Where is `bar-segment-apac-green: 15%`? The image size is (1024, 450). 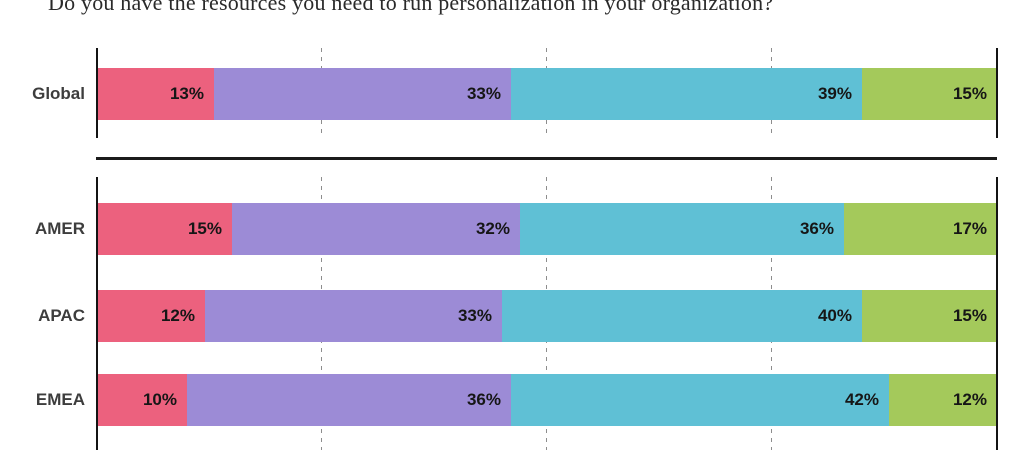
bar-segment-apac-green: 15% is located at coordinates (929, 316).